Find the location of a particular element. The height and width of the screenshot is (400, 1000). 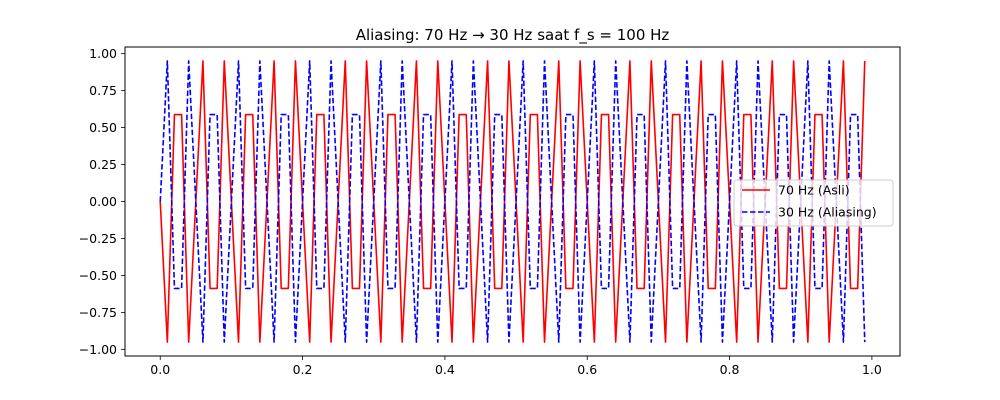

y-tick-label: 0.00 is located at coordinates (103, 201).